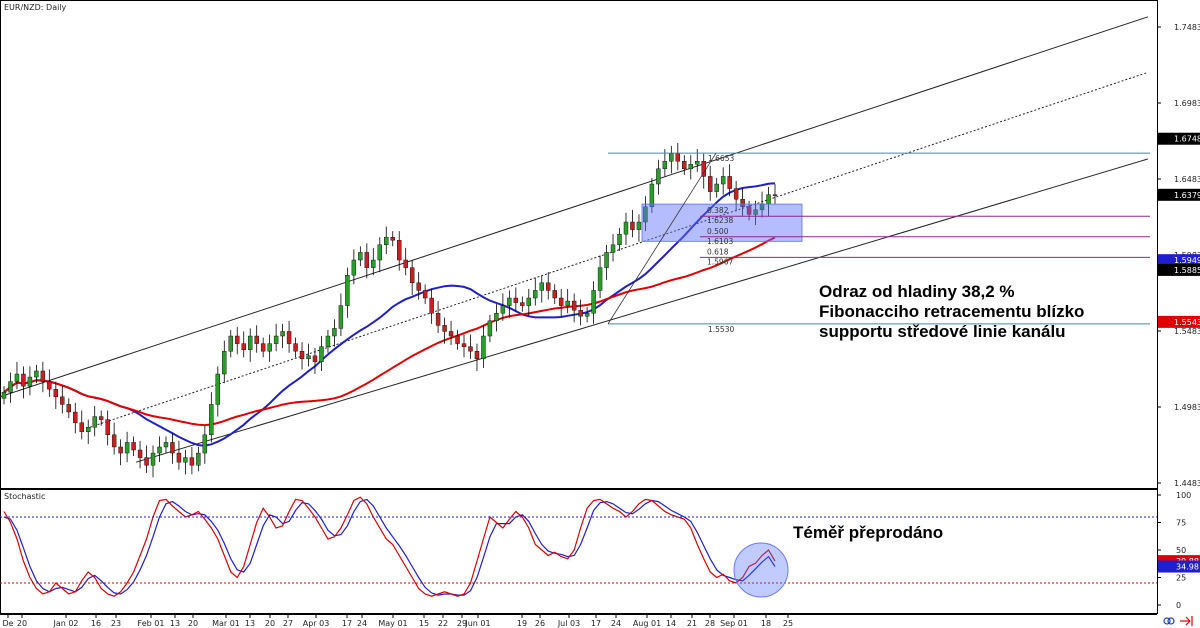 The height and width of the screenshot is (628, 1200). I want to click on x-tick-label: 28, so click(710, 623).